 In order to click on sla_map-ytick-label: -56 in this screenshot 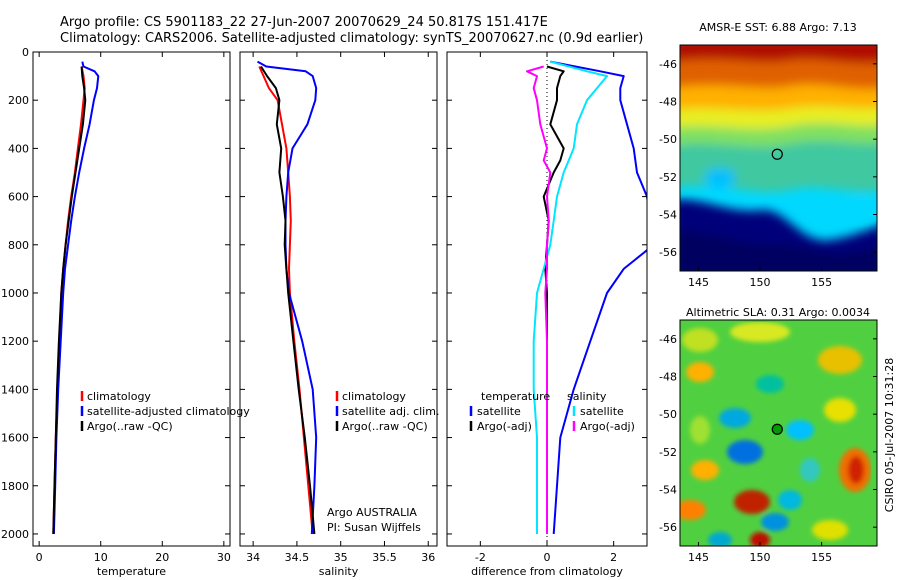, I will do `click(668, 527)`.